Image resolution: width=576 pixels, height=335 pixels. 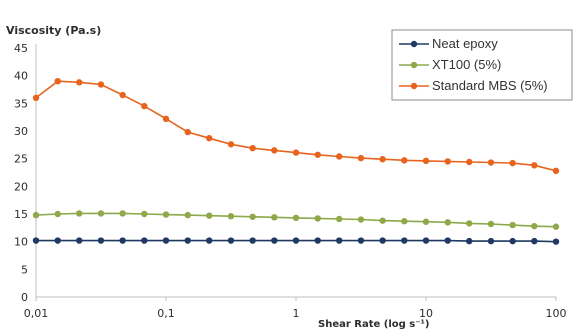 What do you see at coordinates (21, 131) in the screenshot?
I see `y-tick-label: 30` at bounding box center [21, 131].